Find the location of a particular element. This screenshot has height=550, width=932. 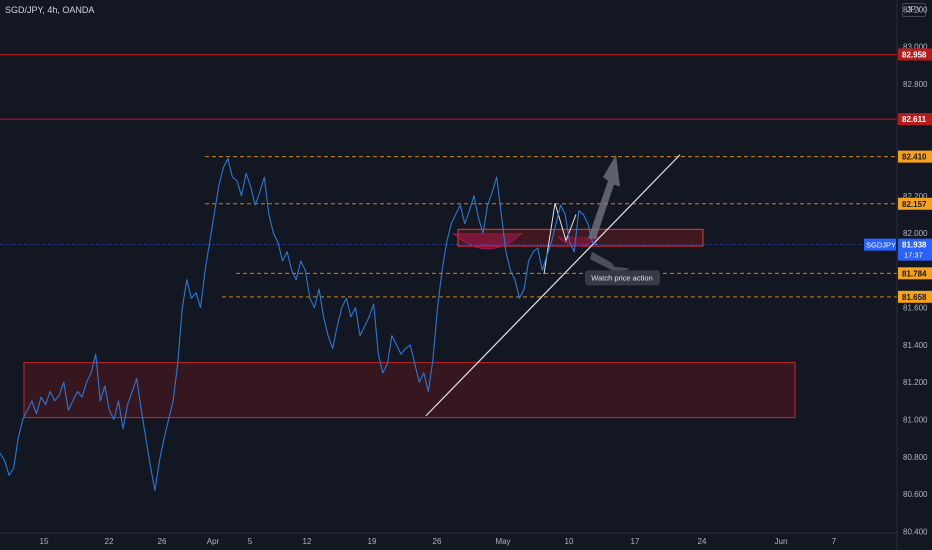

x-tick-label: 19 is located at coordinates (372, 541).